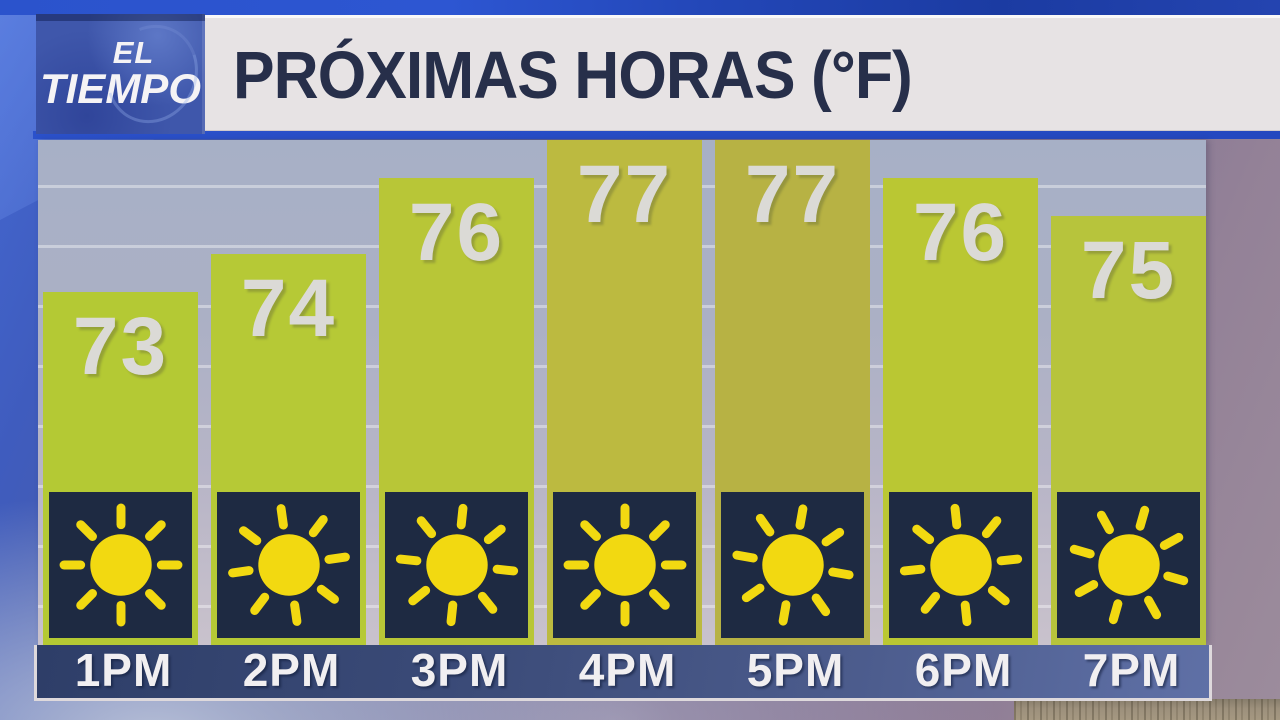 This screenshot has width=1280, height=720. I want to click on header-bar, so click(742, 73).